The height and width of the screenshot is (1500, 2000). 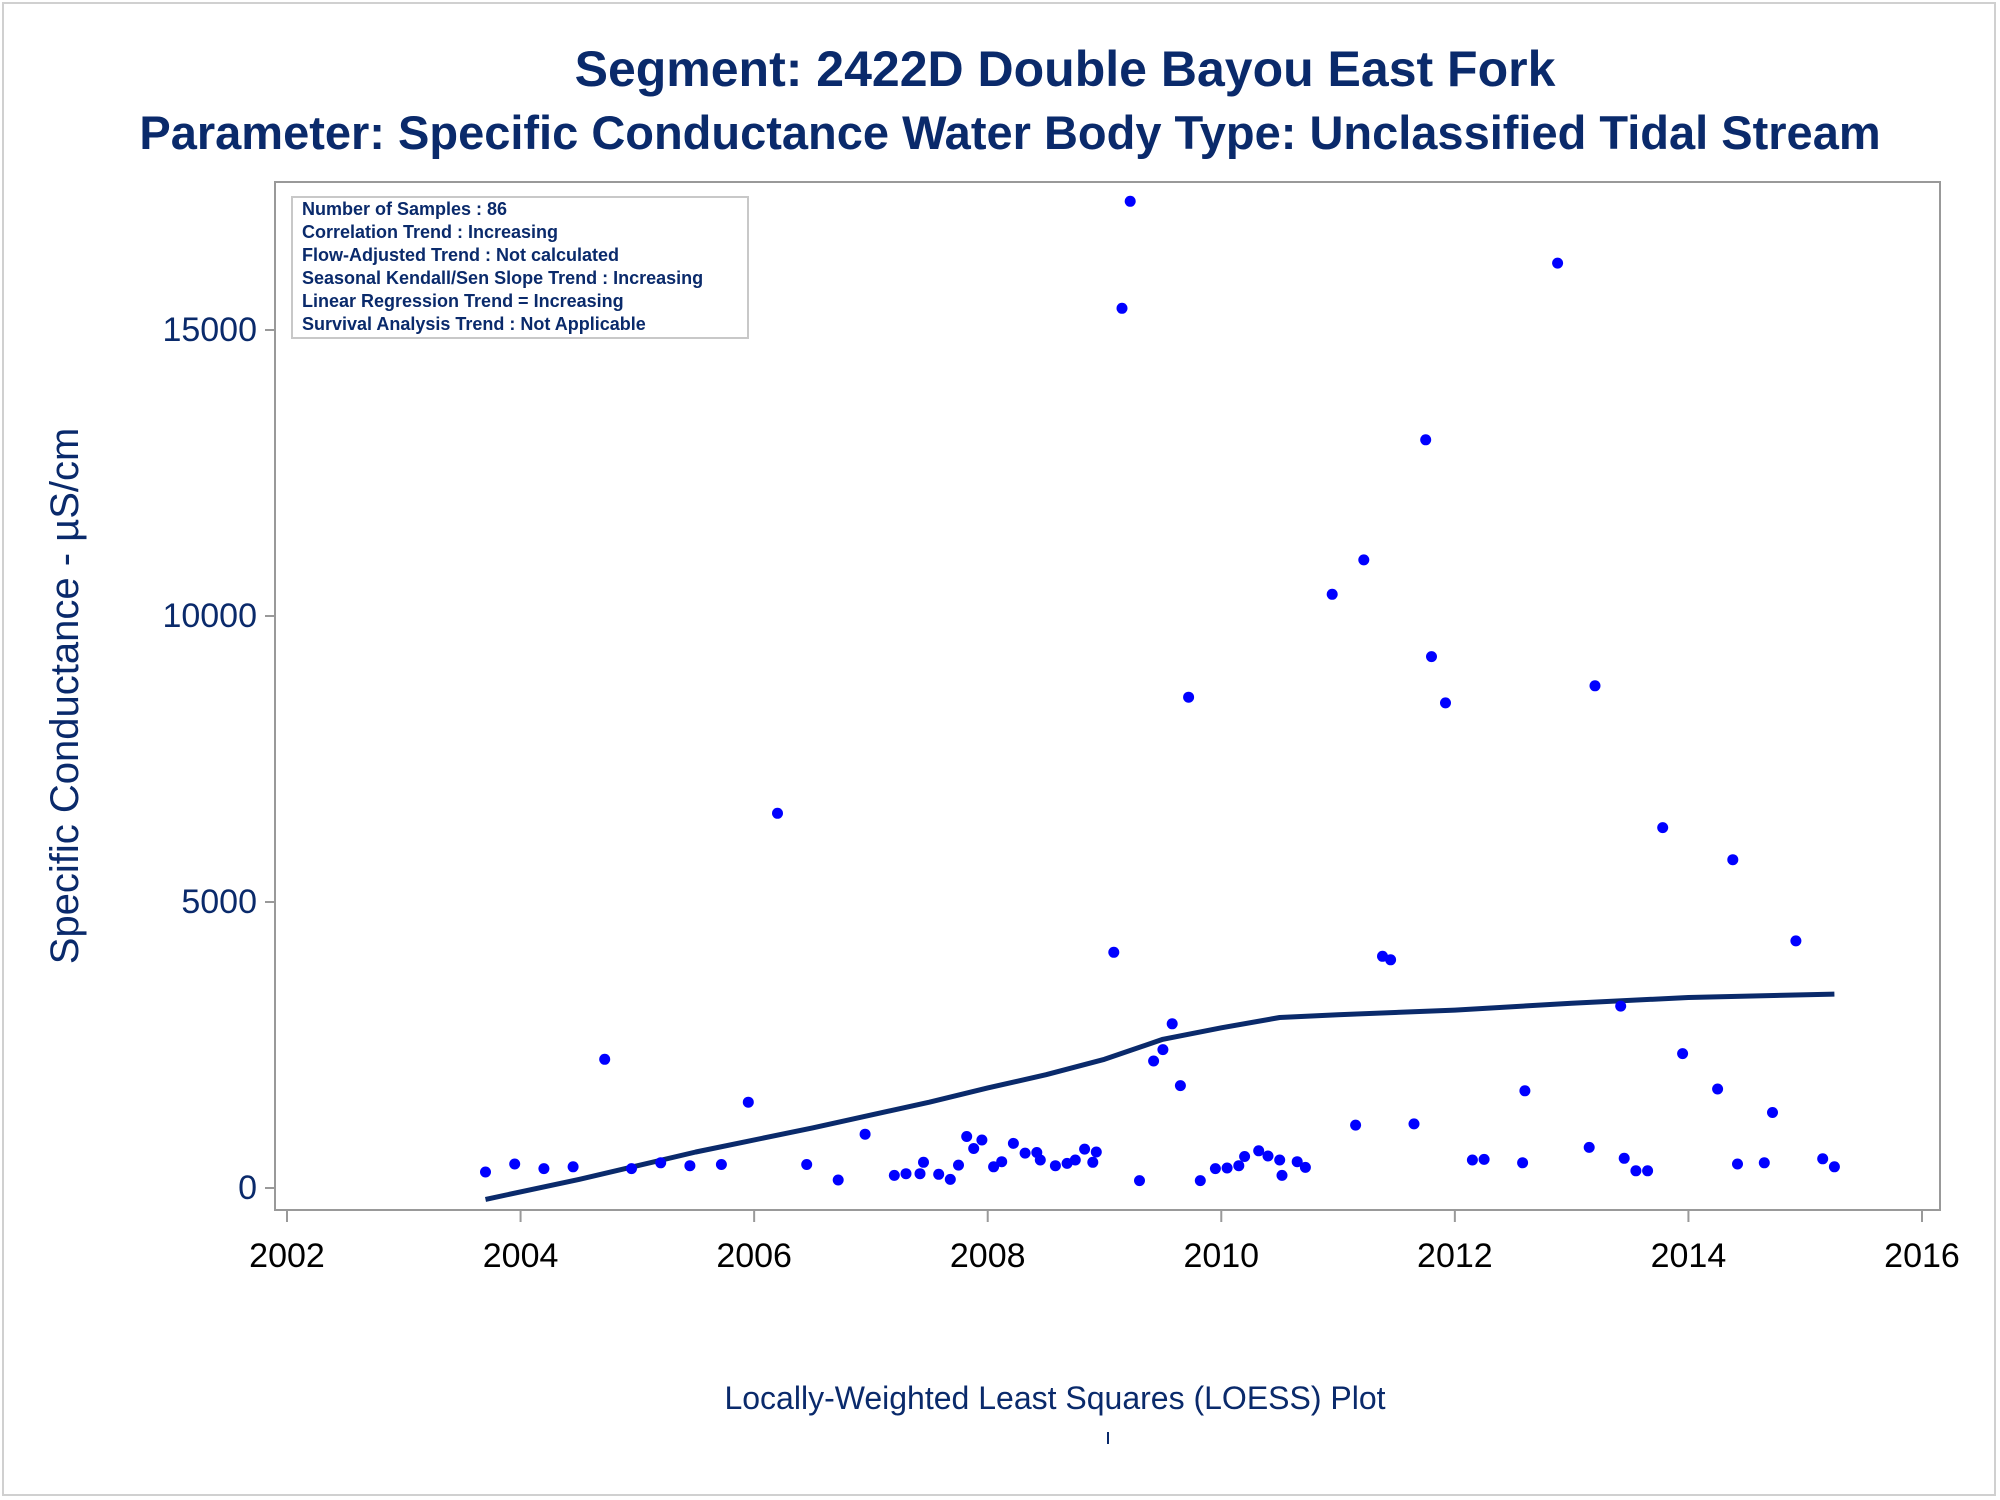 I want to click on x-tick-label: 2016, so click(x=1922, y=1256).